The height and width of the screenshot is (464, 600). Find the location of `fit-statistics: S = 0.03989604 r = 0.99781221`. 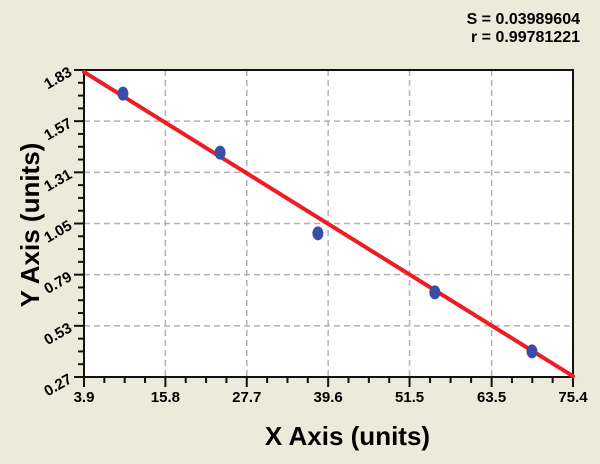

fit-statistics: S = 0.03989604 r = 0.99781221 is located at coordinates (523, 29).